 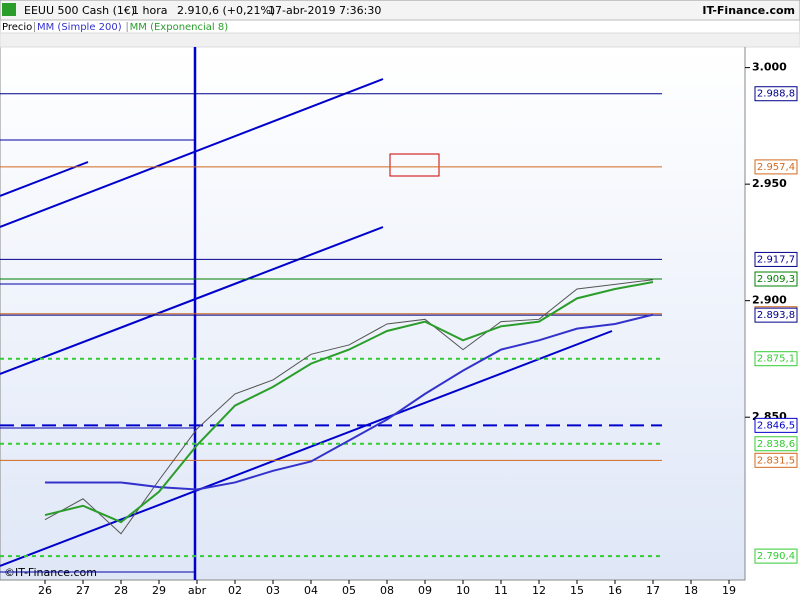 What do you see at coordinates (235, 590) in the screenshot?
I see `x-tick-label: 02` at bounding box center [235, 590].